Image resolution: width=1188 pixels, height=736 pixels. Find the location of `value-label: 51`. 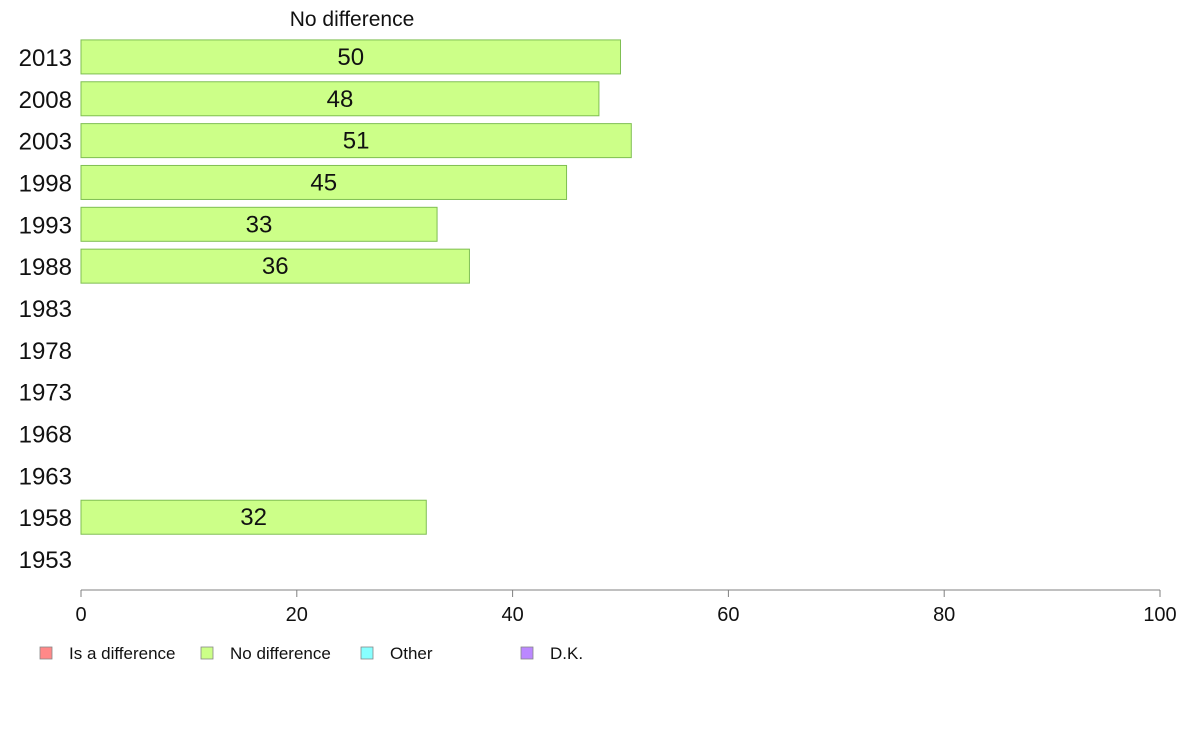

value-label: 51 is located at coordinates (356, 141).